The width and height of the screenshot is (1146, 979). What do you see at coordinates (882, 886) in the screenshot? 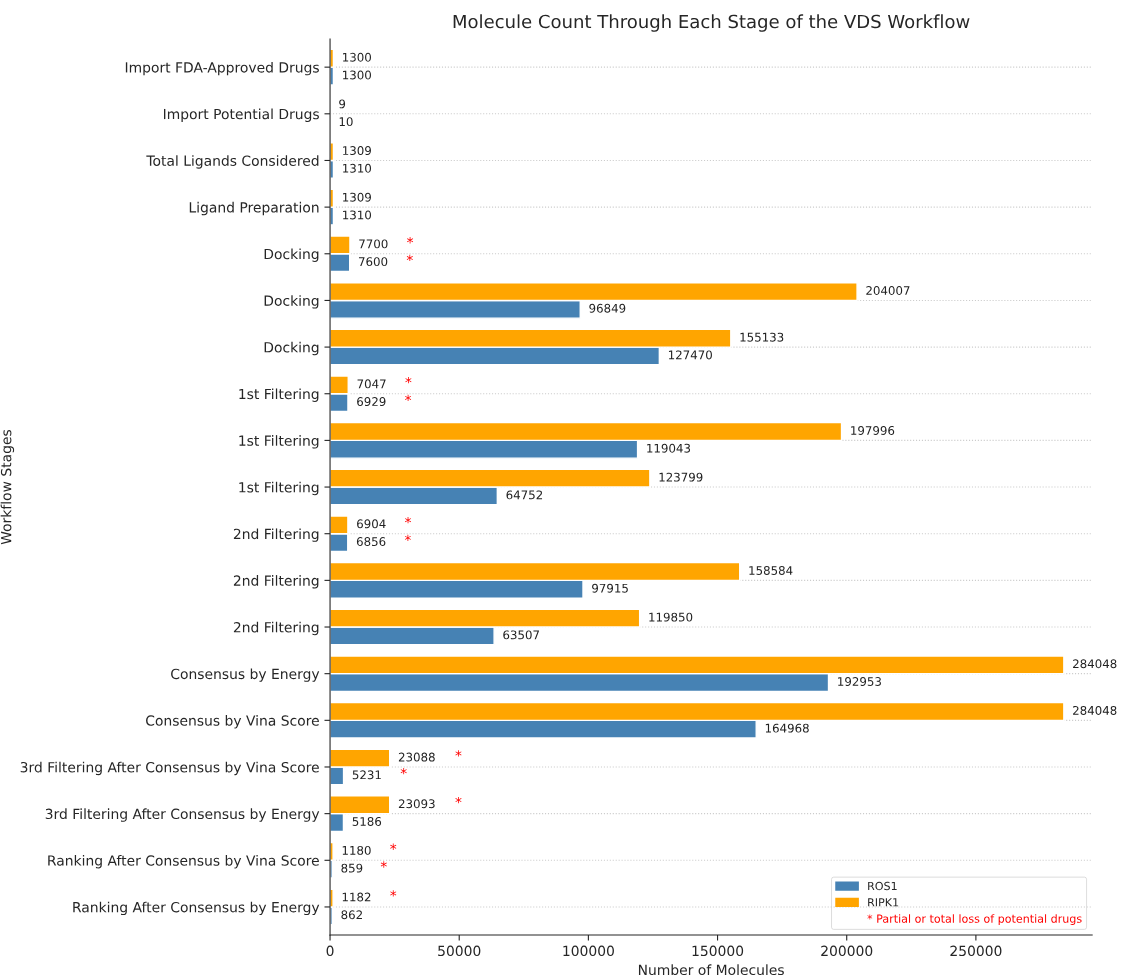
I see `legend-label: ROS1` at bounding box center [882, 886].